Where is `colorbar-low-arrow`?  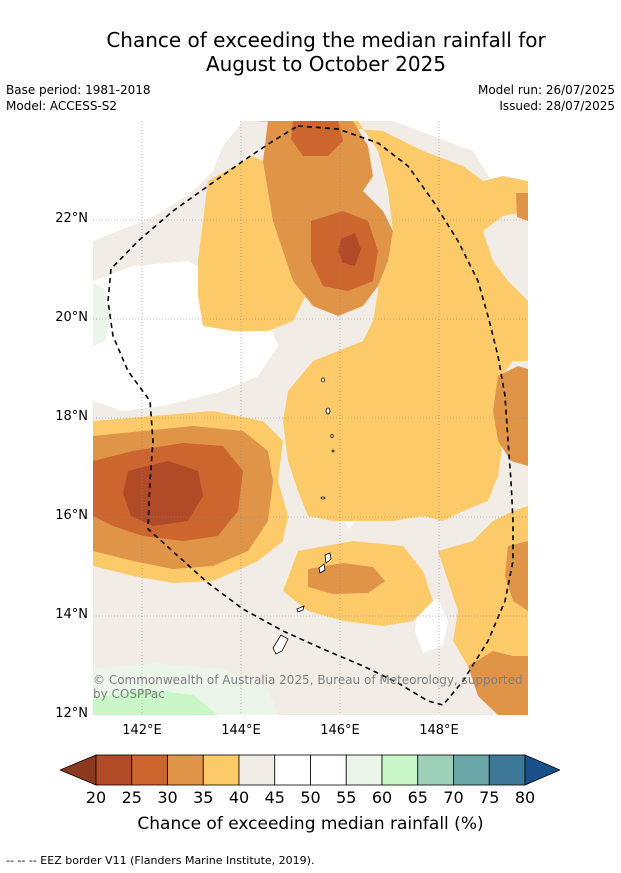 colorbar-low-arrow is located at coordinates (78, 770).